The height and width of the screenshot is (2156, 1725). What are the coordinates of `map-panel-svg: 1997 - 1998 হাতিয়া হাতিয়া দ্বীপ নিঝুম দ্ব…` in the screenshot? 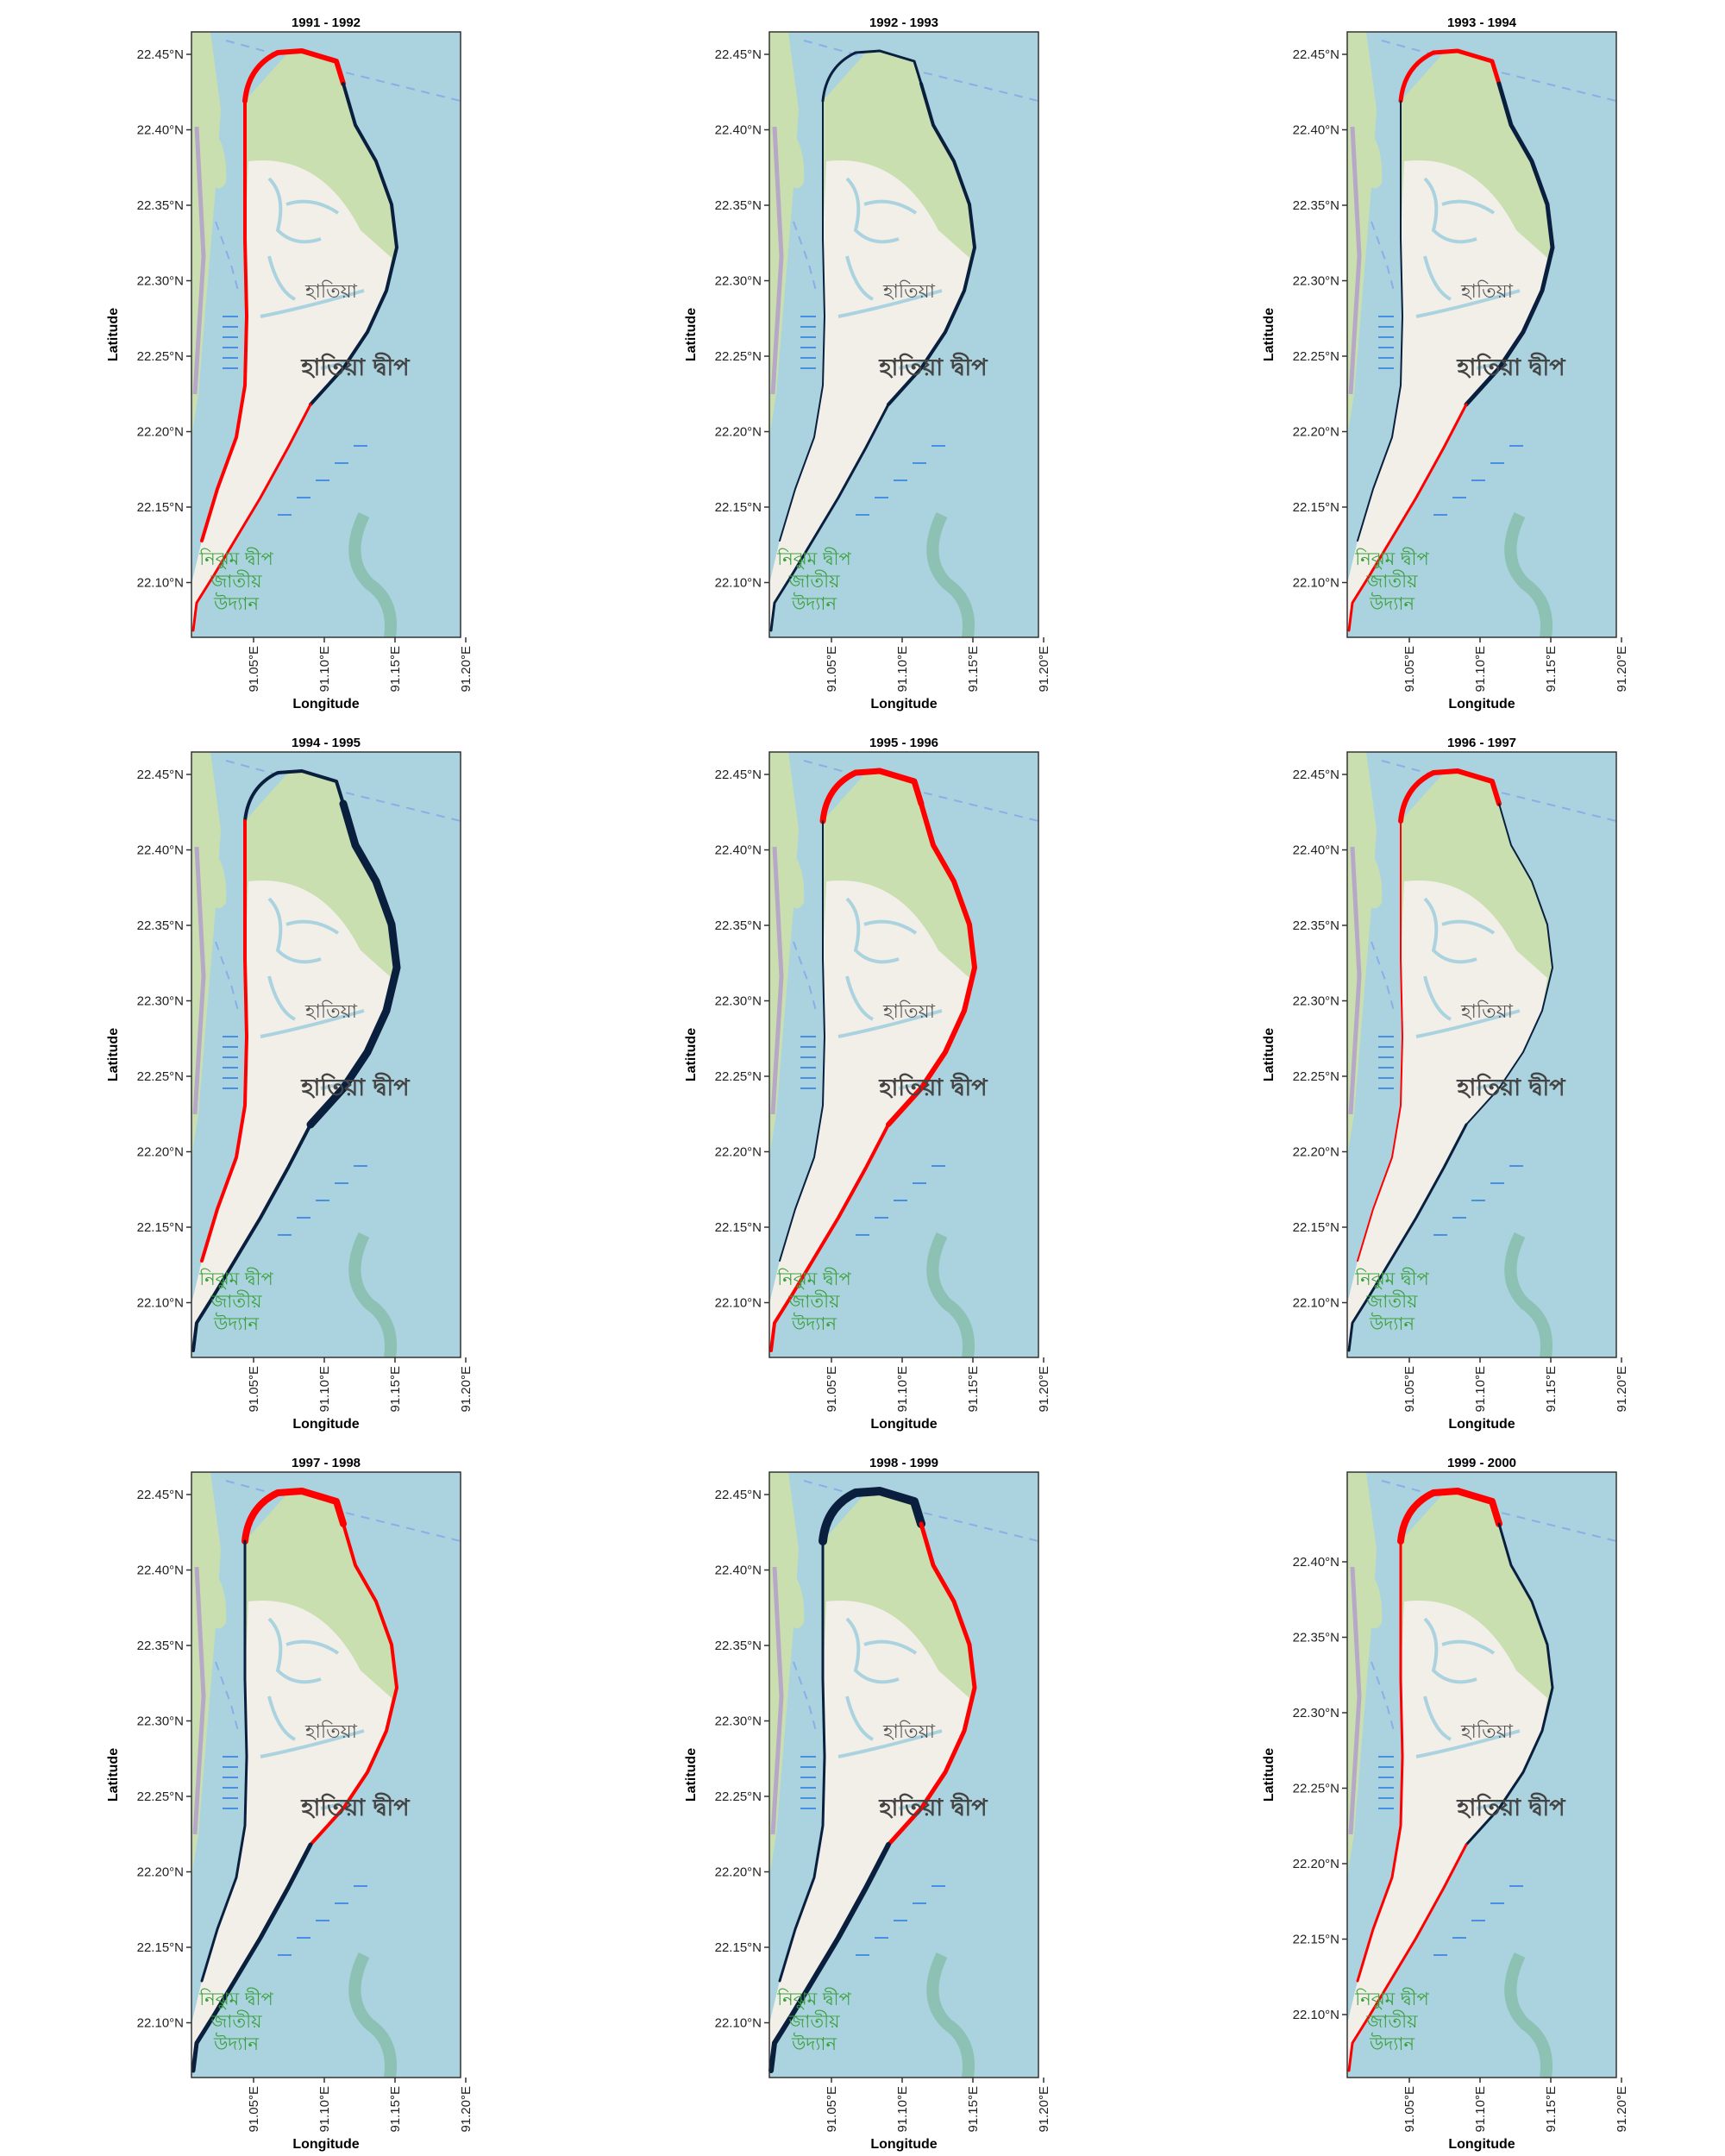 It's located at (290, 1804).